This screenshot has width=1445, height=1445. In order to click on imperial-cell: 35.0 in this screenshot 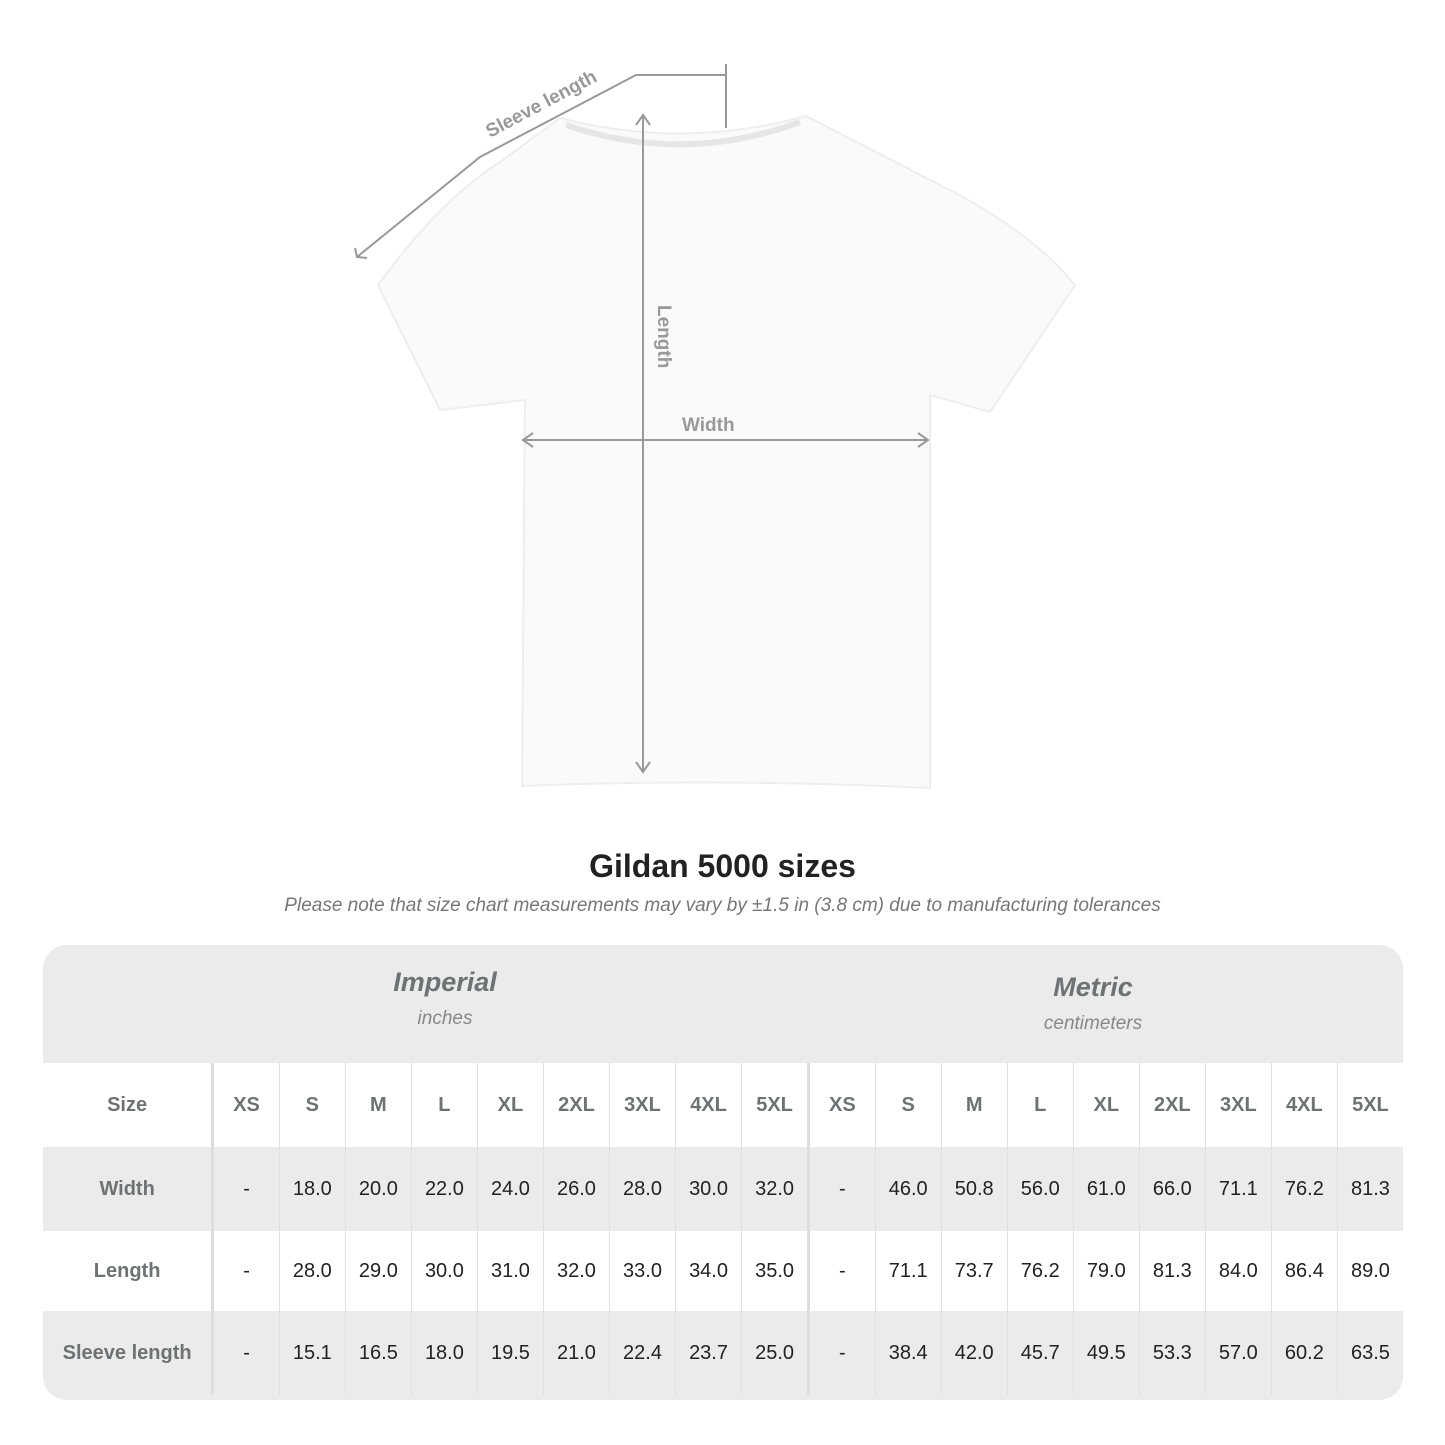, I will do `click(775, 1271)`.